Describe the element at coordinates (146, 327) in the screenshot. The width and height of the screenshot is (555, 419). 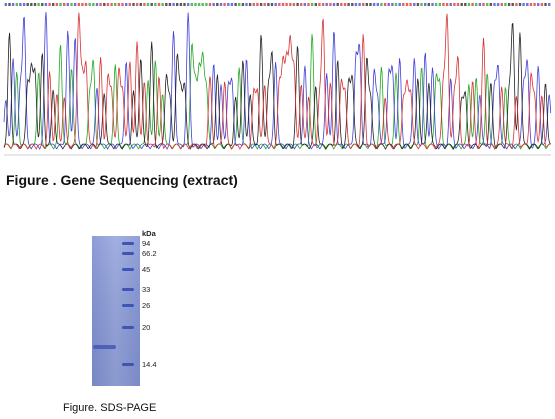
I see `marker-label-20: 20` at that location.